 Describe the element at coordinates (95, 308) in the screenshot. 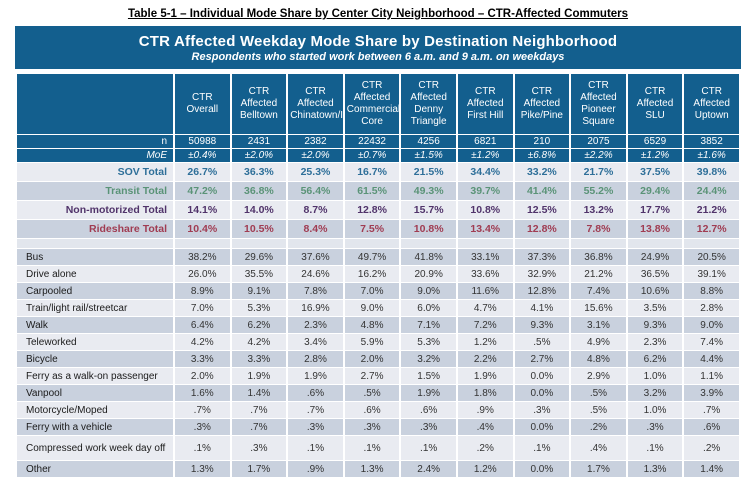

I see `mode-row-label: Train/light rail/streetcar` at that location.